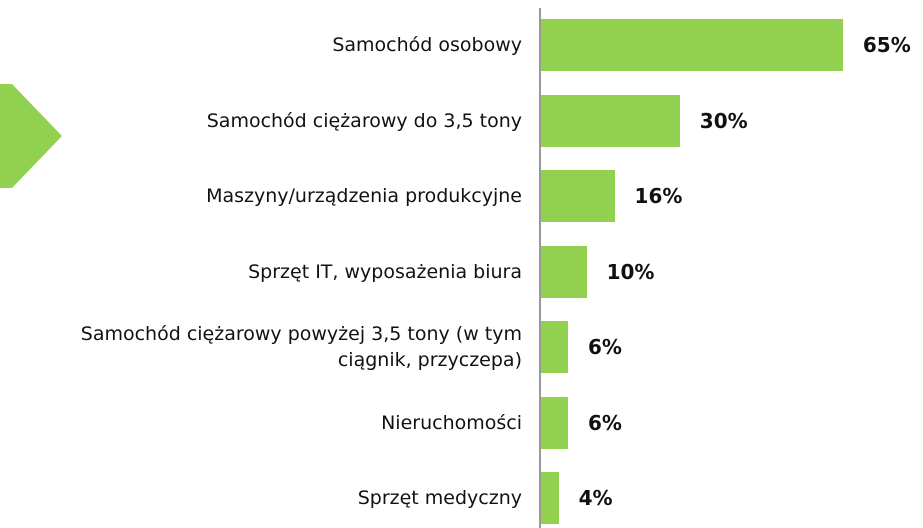 The height and width of the screenshot is (528, 923). What do you see at coordinates (595, 498) in the screenshot?
I see `value-label: 4%` at bounding box center [595, 498].